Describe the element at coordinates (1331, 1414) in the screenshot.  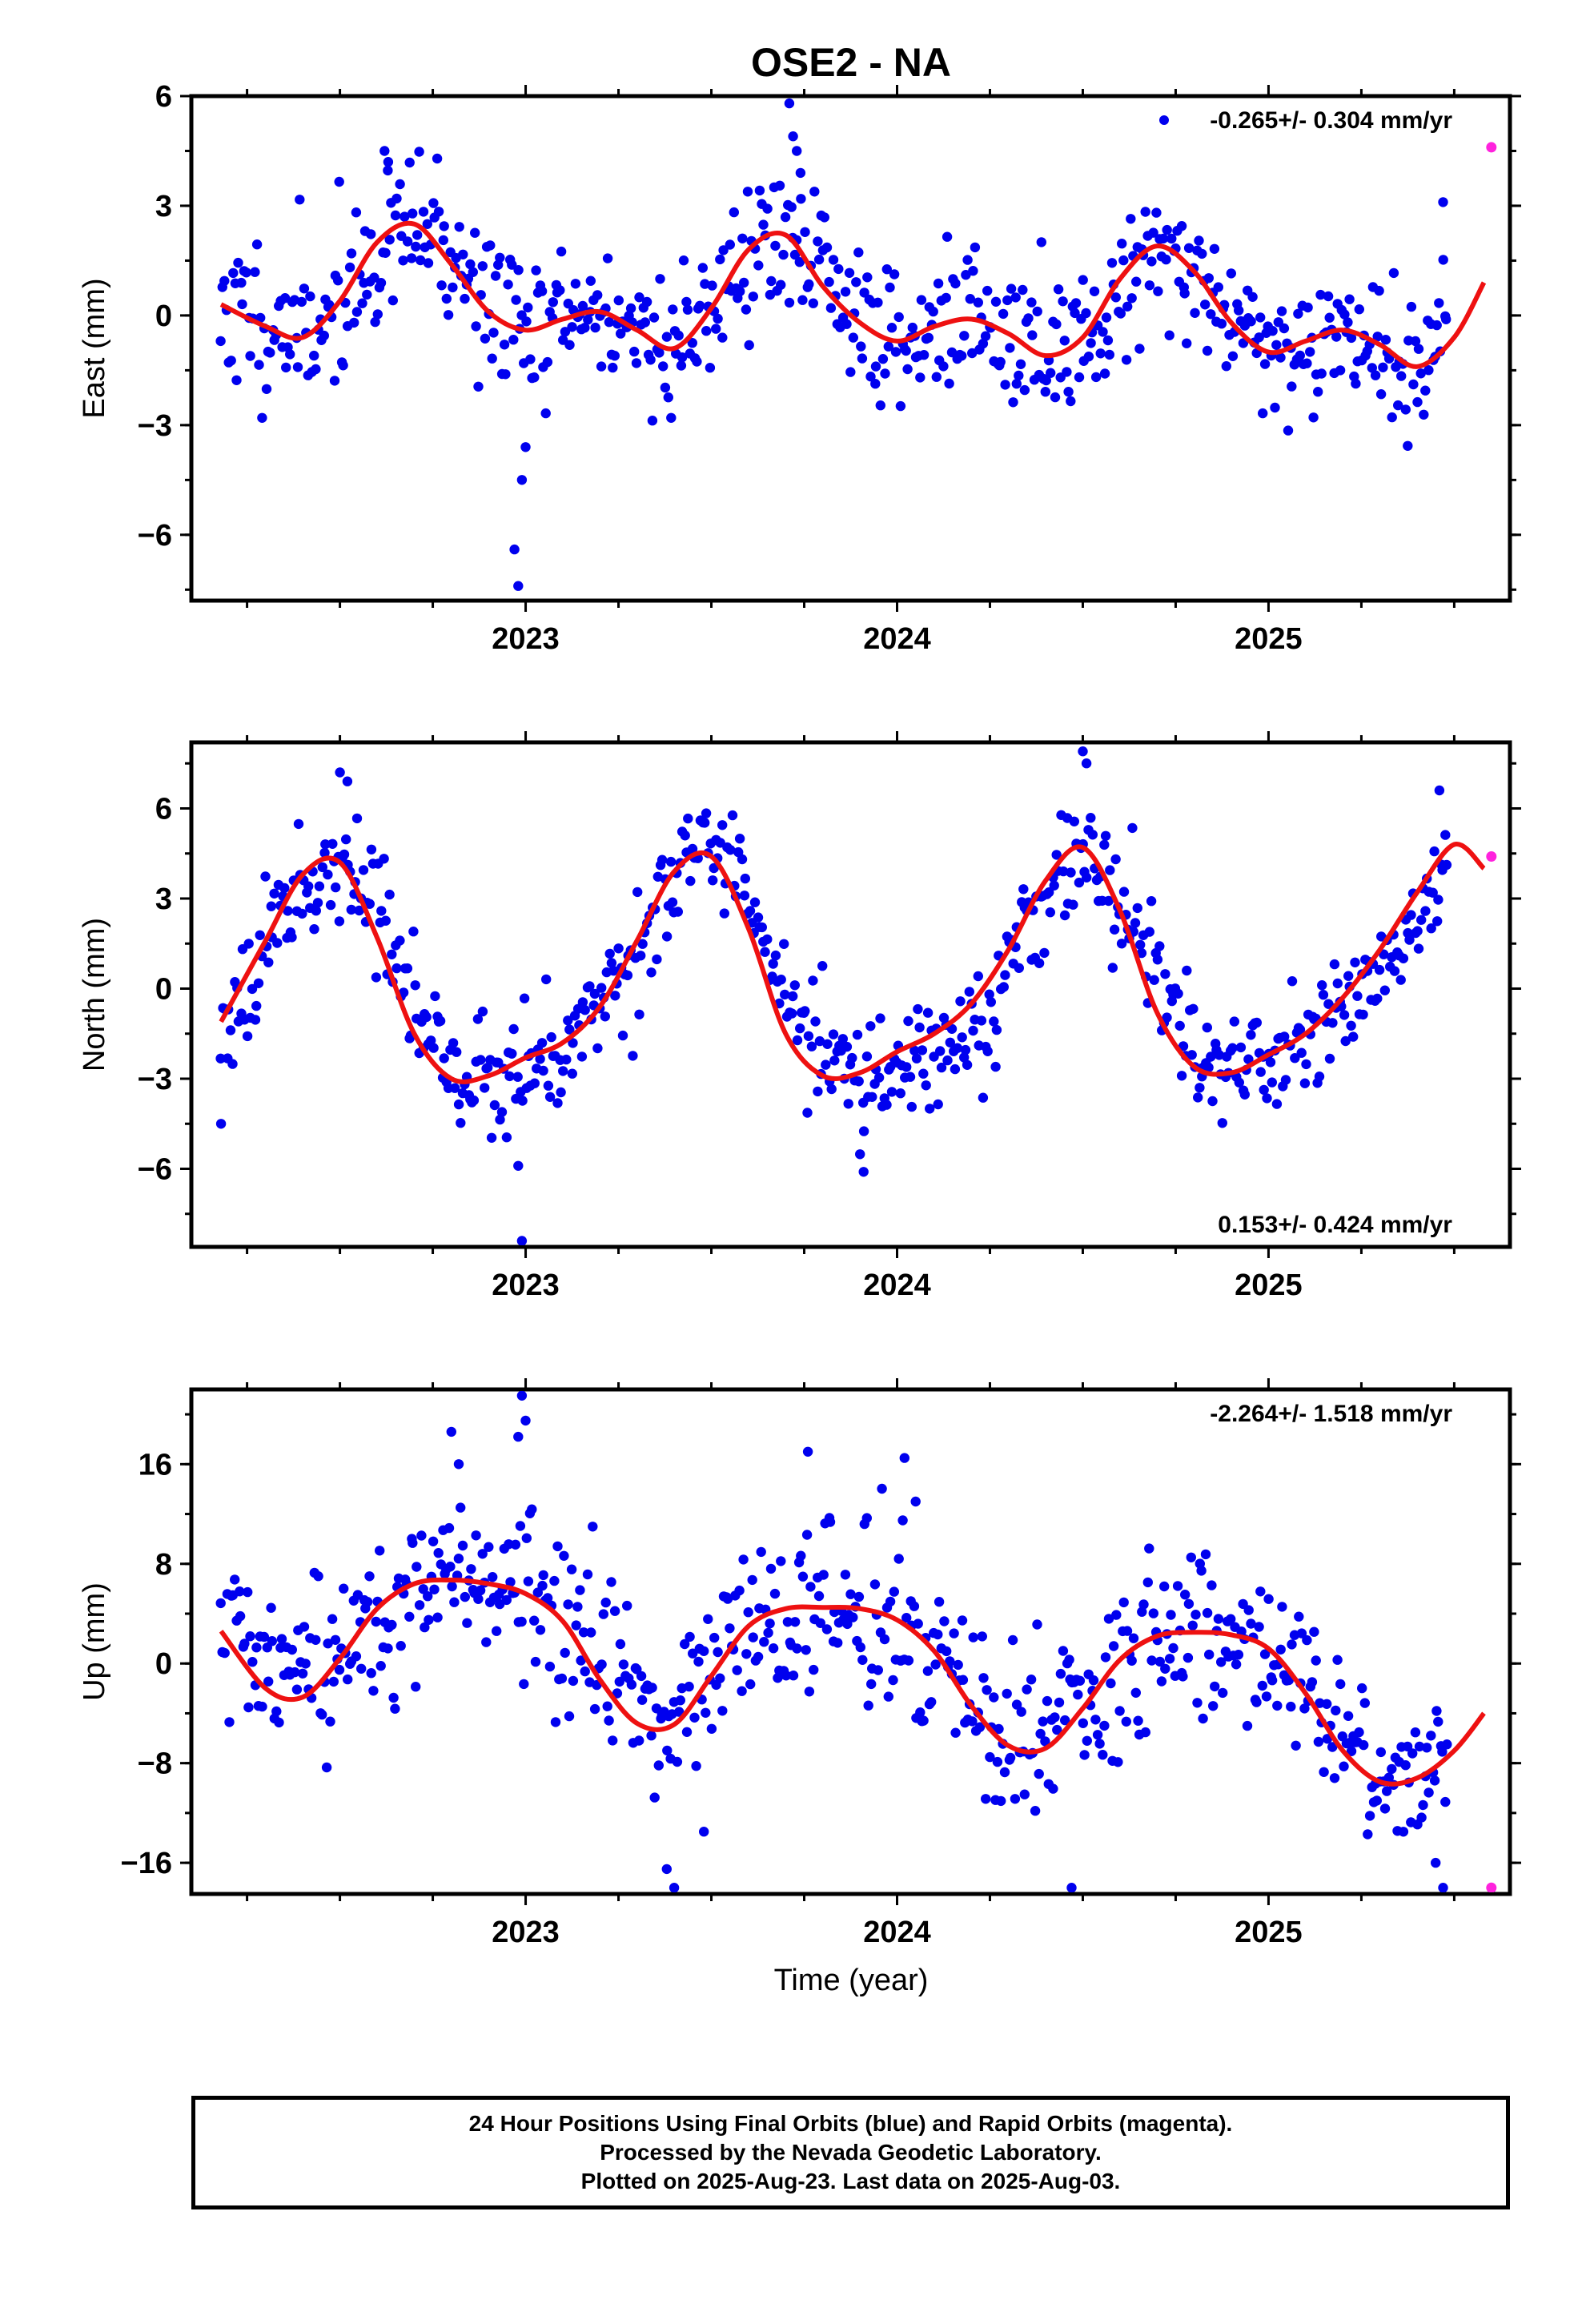
I see `velocity-label: -2.264+/- 1.518 mm/yr` at that location.